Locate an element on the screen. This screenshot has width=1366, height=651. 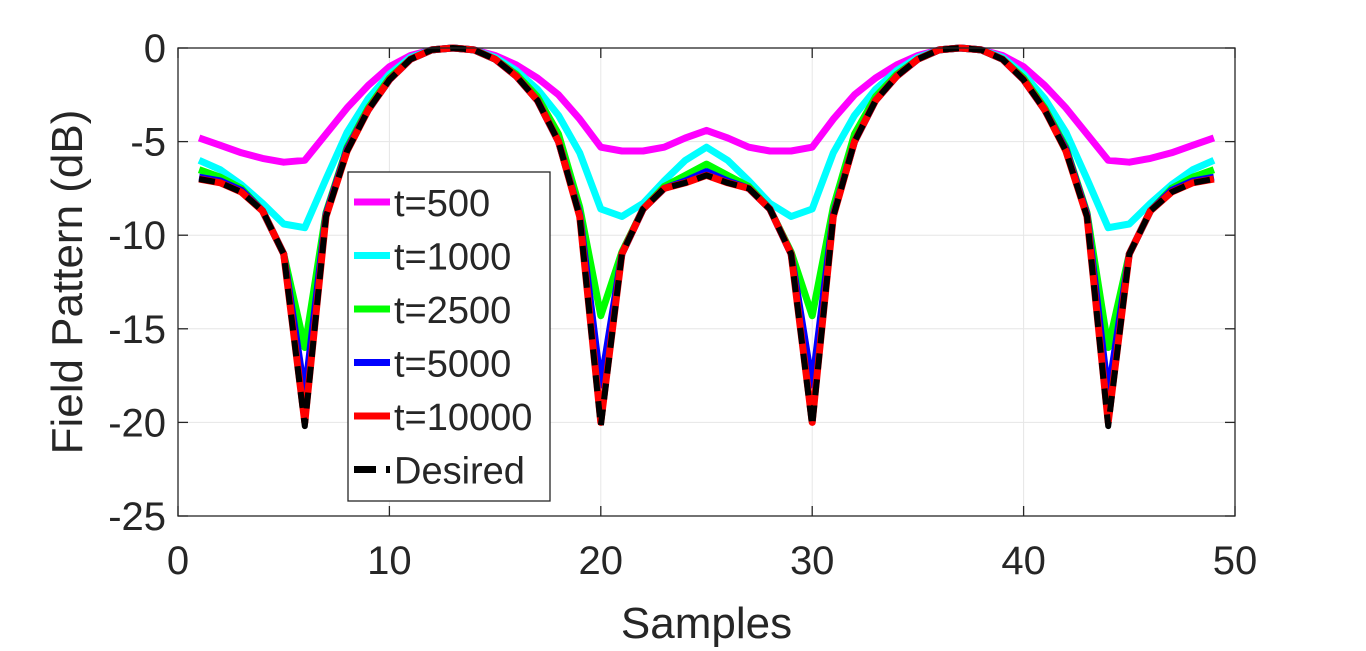
legend-label: t=1000 is located at coordinates (452, 258).